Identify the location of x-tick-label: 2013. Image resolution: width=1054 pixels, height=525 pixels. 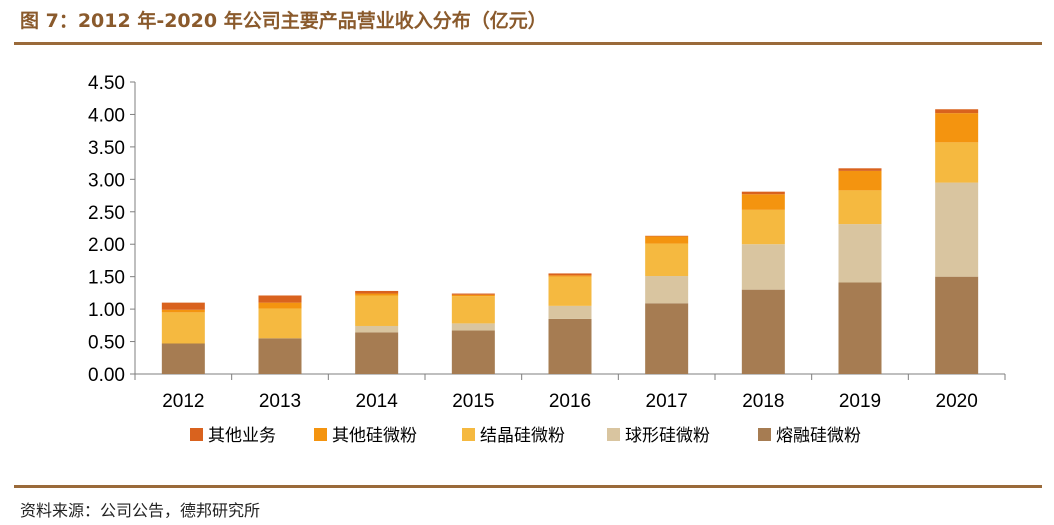
(280, 401).